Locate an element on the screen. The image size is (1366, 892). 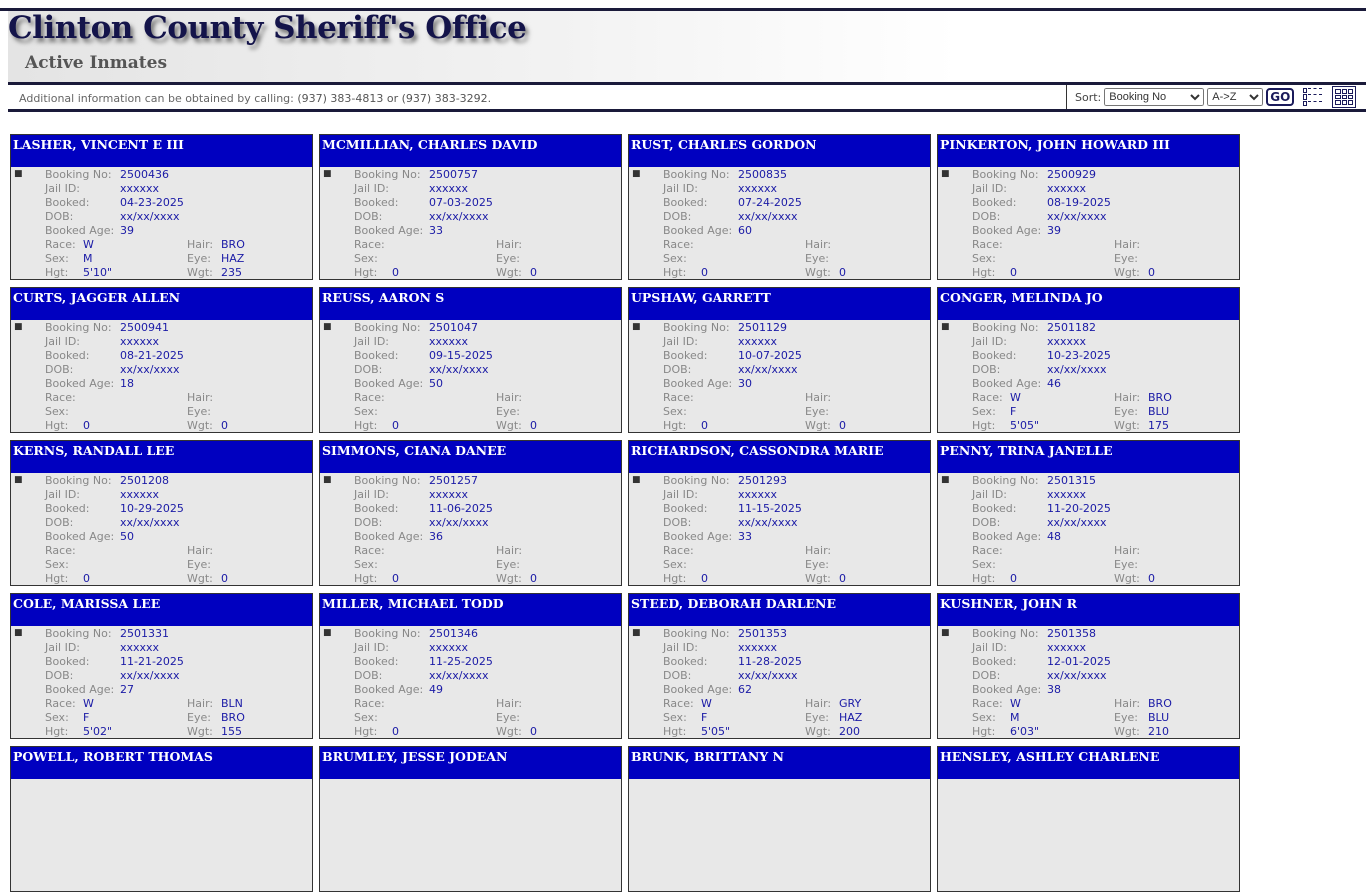
field-jail: Jail ID: xxxxxx is located at coordinates (720, 342).